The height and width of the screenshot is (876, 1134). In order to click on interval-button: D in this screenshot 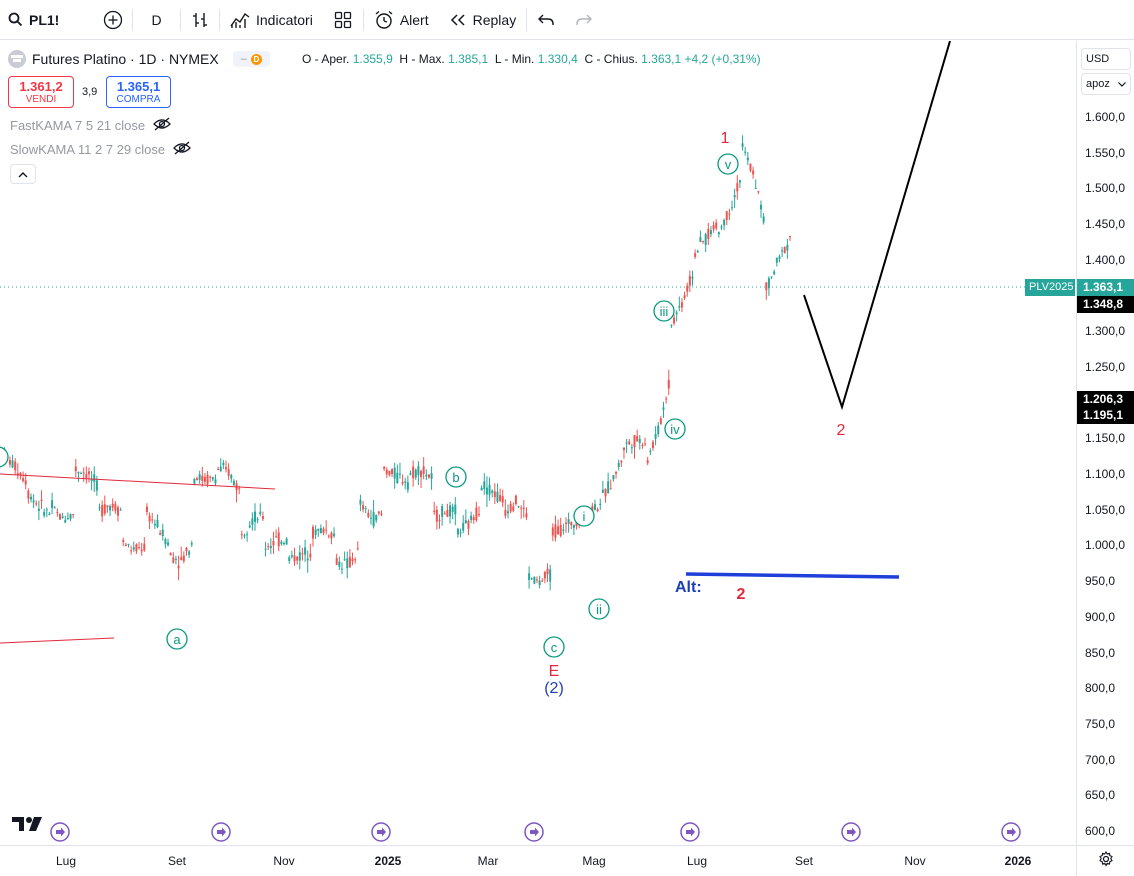, I will do `click(156, 20)`.